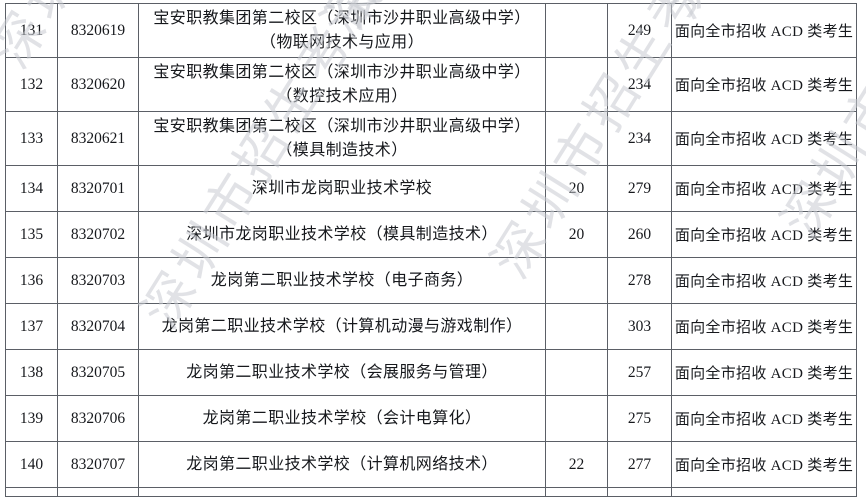  I want to click on score-cell: 277, so click(639, 464).